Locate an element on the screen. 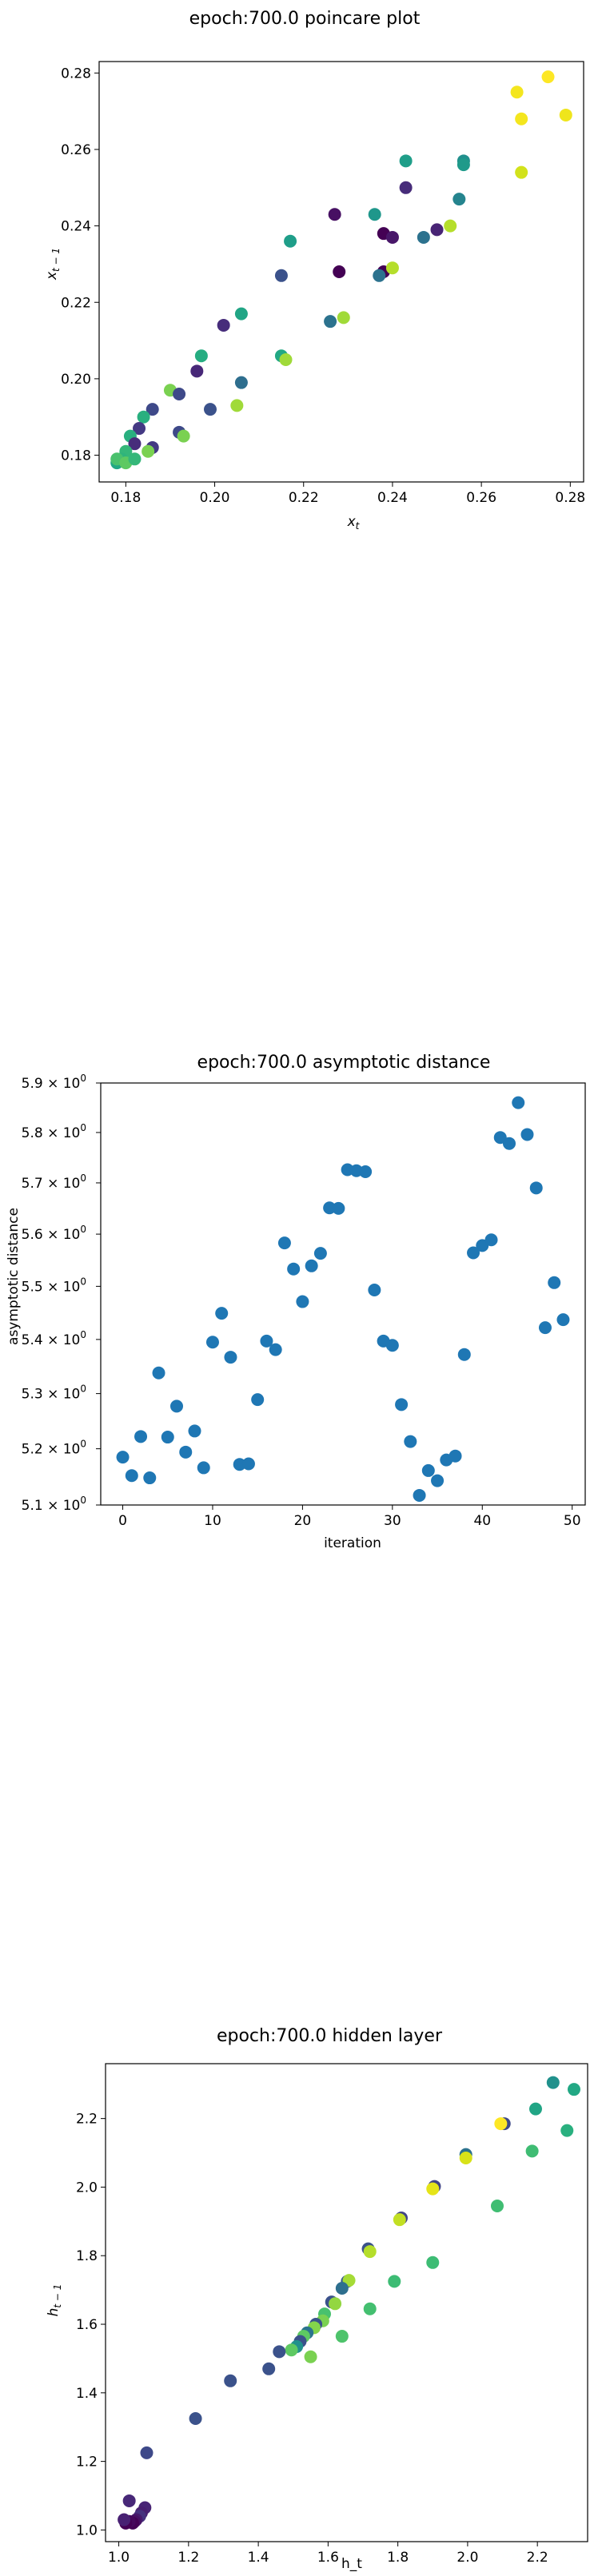  x-axis-label: h_t is located at coordinates (351, 2564).